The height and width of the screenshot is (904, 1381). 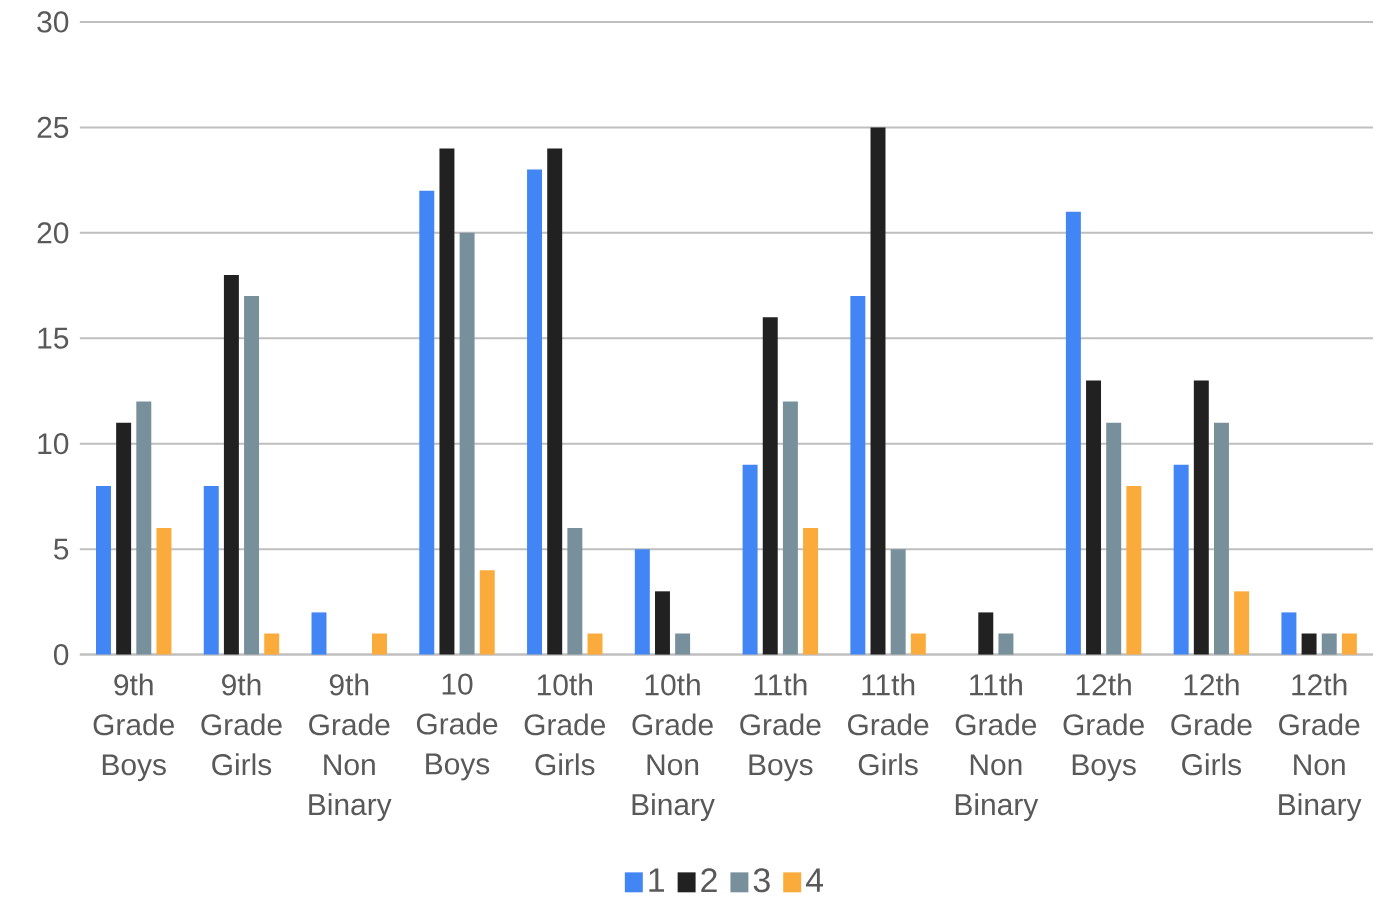 What do you see at coordinates (53, 338) in the screenshot?
I see `y-tick-label: 15` at bounding box center [53, 338].